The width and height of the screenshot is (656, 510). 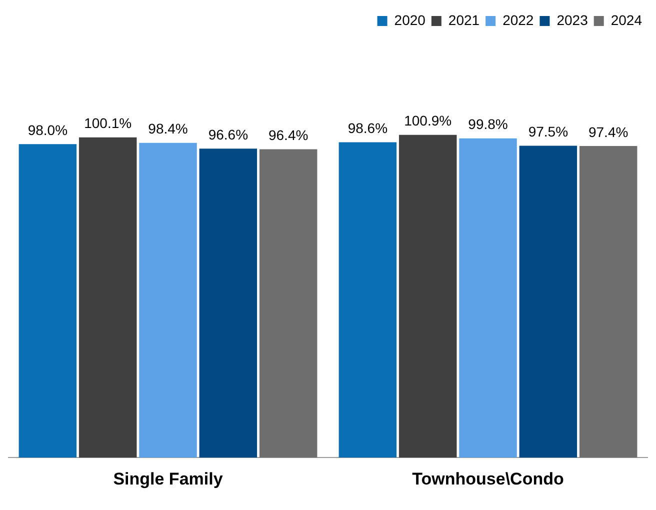 I want to click on data-label: 98.6%, so click(x=368, y=128).